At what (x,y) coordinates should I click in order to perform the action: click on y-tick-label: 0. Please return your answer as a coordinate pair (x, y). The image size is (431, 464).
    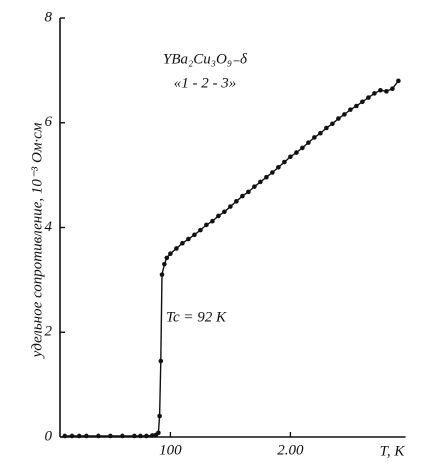
    Looking at the image, I should click on (49, 436).